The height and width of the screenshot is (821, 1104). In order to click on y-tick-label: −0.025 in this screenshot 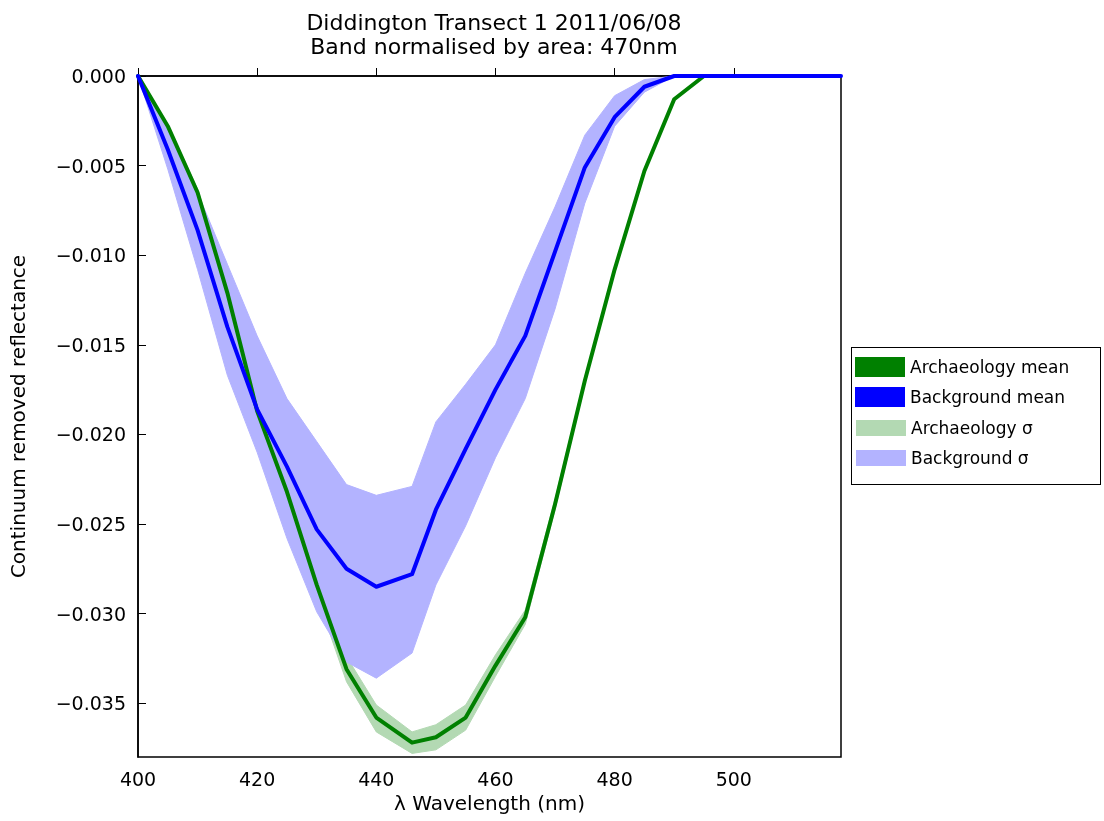, I will do `click(90, 524)`.